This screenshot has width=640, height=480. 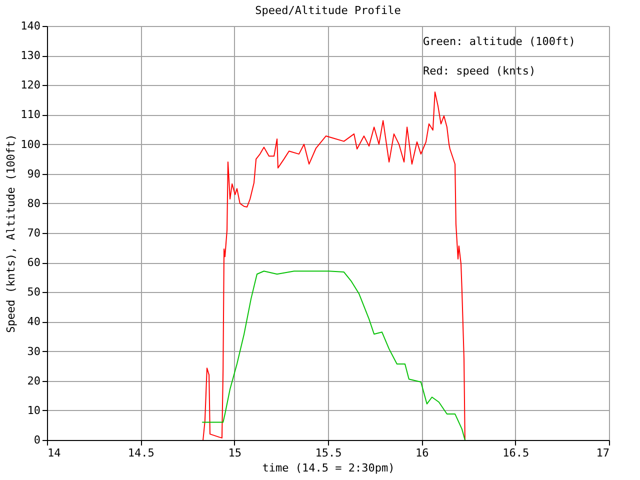 What do you see at coordinates (33, 351) in the screenshot?
I see `y-tick-label: 30` at bounding box center [33, 351].